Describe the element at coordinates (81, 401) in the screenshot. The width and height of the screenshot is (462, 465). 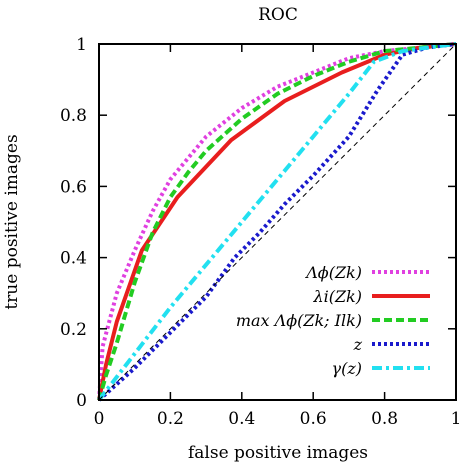
I see `y-tick-label: 0` at that location.